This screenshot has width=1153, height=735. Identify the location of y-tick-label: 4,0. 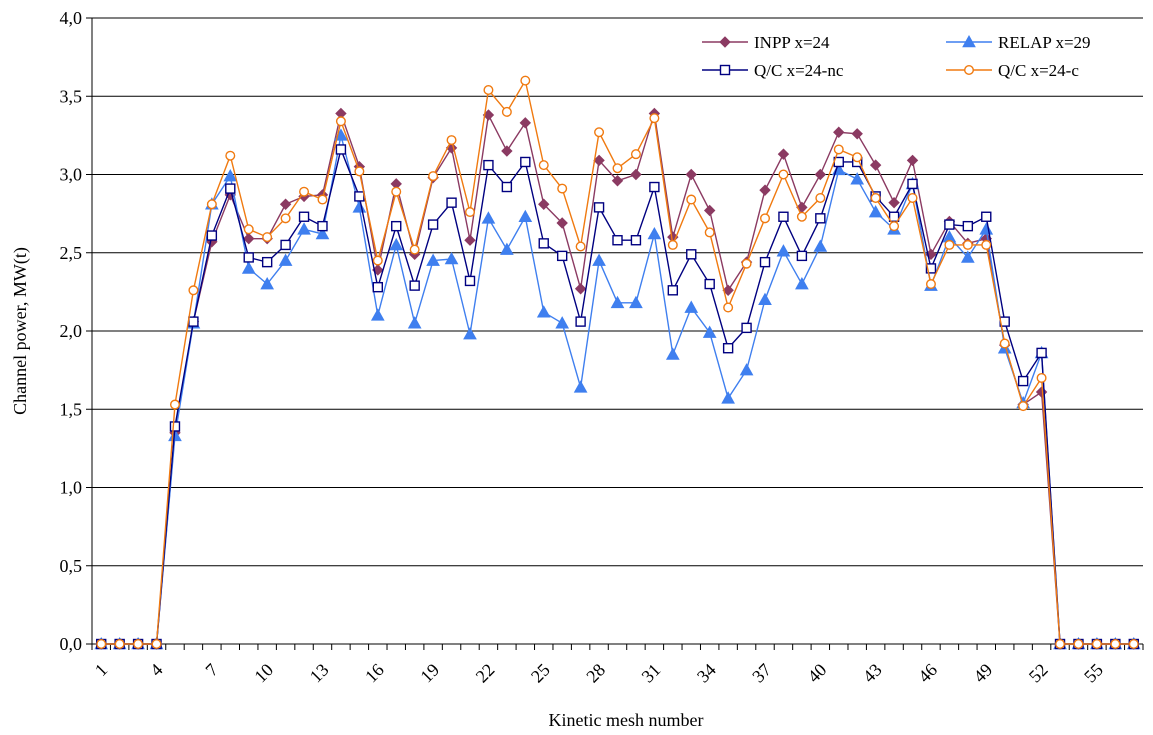
(71, 18).